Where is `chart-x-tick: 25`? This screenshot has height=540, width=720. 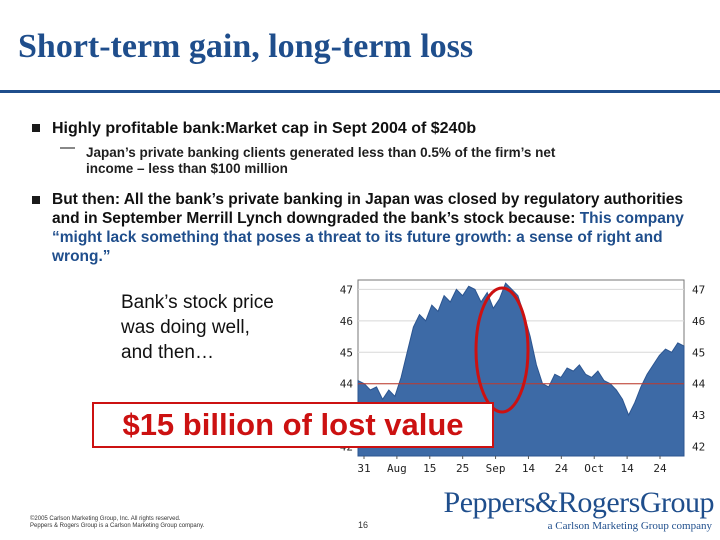
chart-x-tick: 25 is located at coordinates (462, 468).